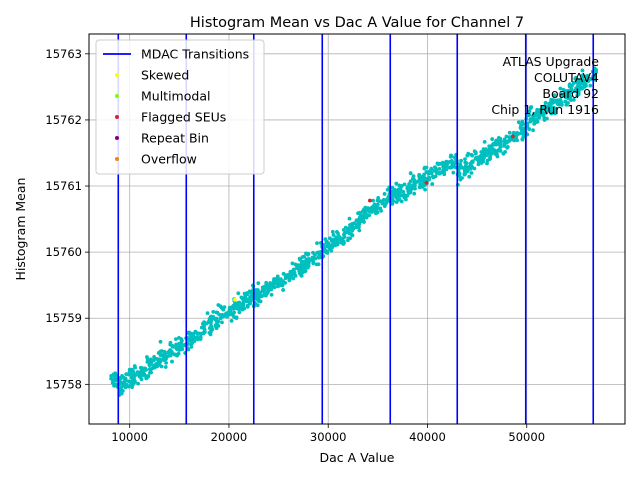  What do you see at coordinates (551, 61) in the screenshot?
I see `annotation-line: ATLAS Upgrade` at bounding box center [551, 61].